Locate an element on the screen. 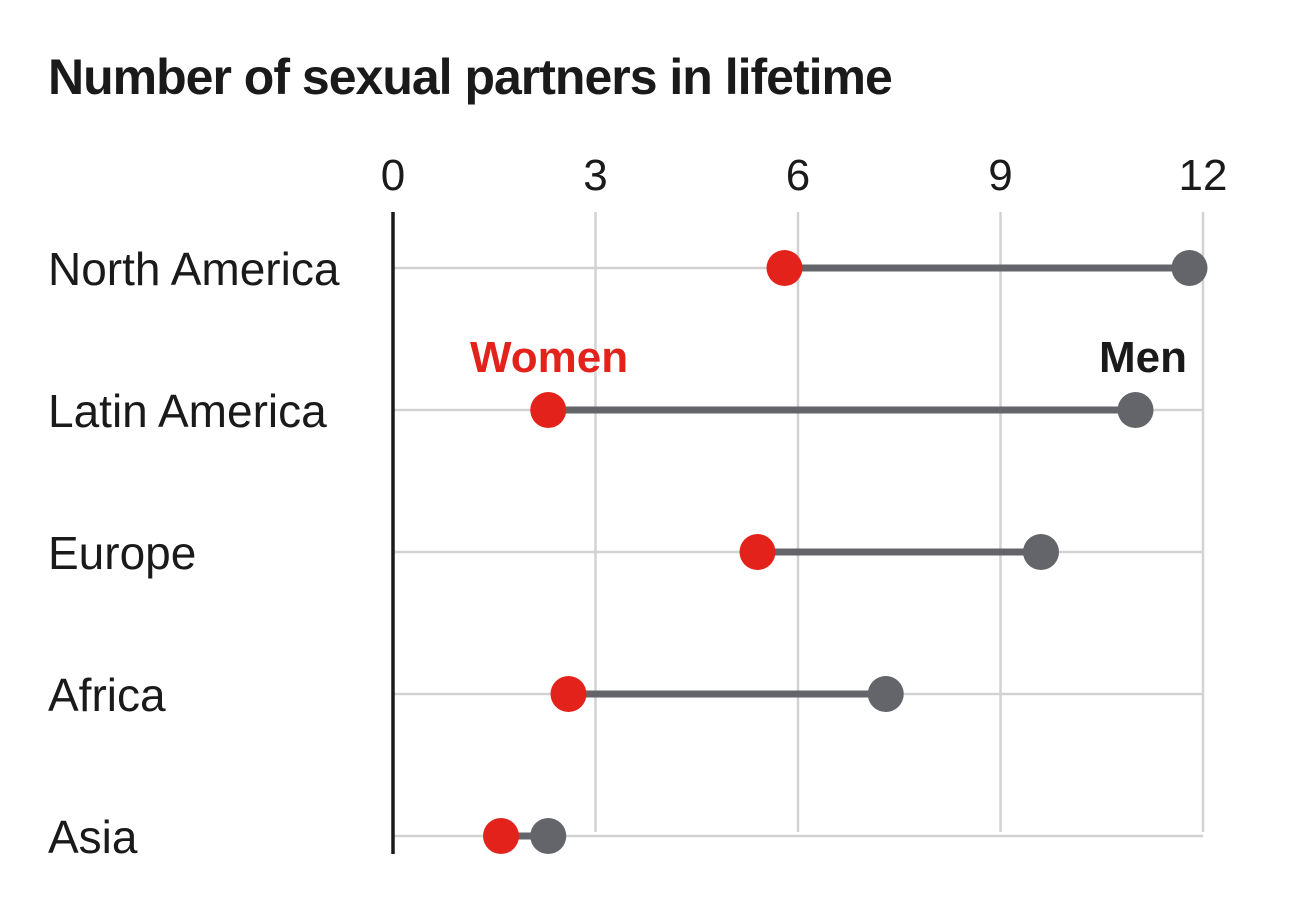  category-label-4: Asia is located at coordinates (93, 837).